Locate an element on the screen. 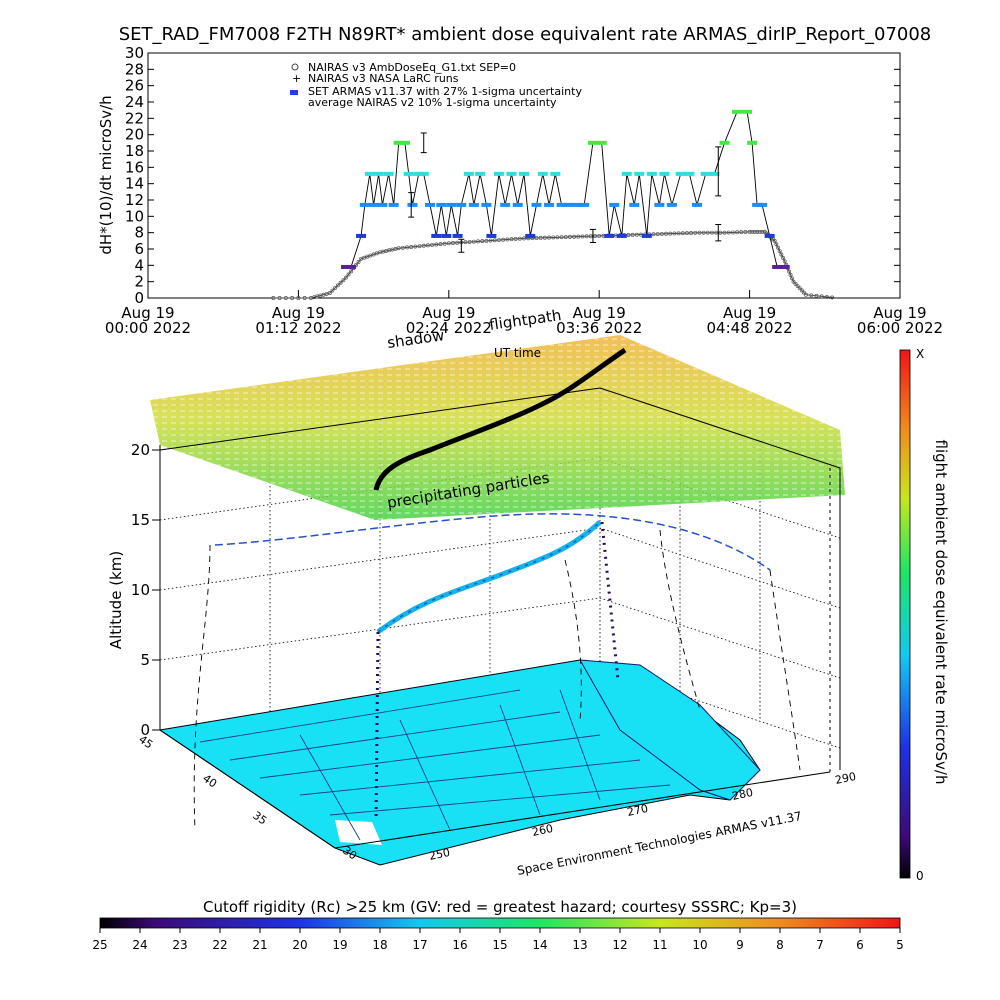 The height and width of the screenshot is (1000, 1000). bottom-colorbar-tick-label: 13 is located at coordinates (579, 945).